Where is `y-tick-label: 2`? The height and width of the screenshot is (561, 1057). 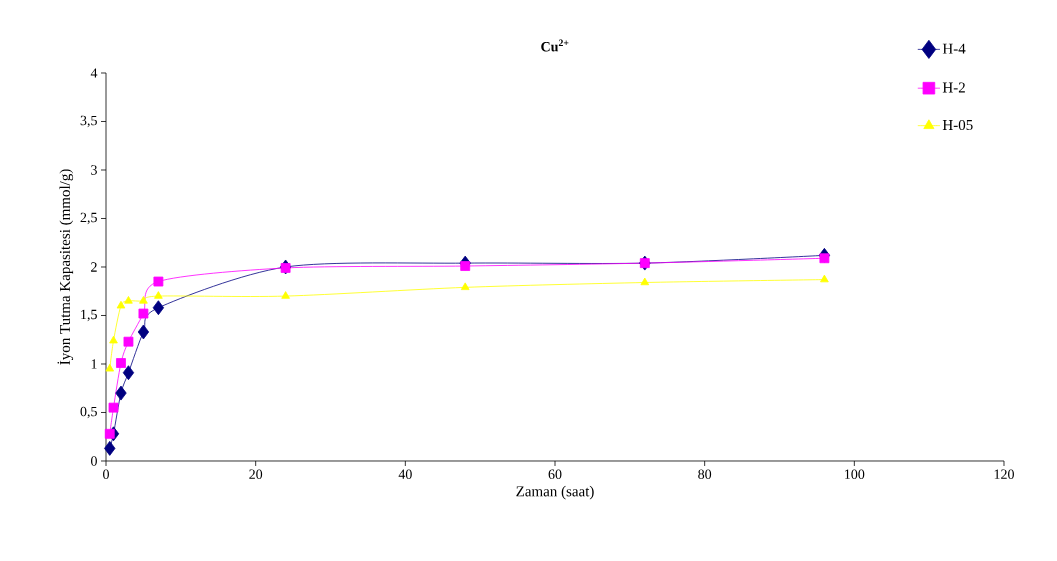 y-tick-label: 2 is located at coordinates (94, 267).